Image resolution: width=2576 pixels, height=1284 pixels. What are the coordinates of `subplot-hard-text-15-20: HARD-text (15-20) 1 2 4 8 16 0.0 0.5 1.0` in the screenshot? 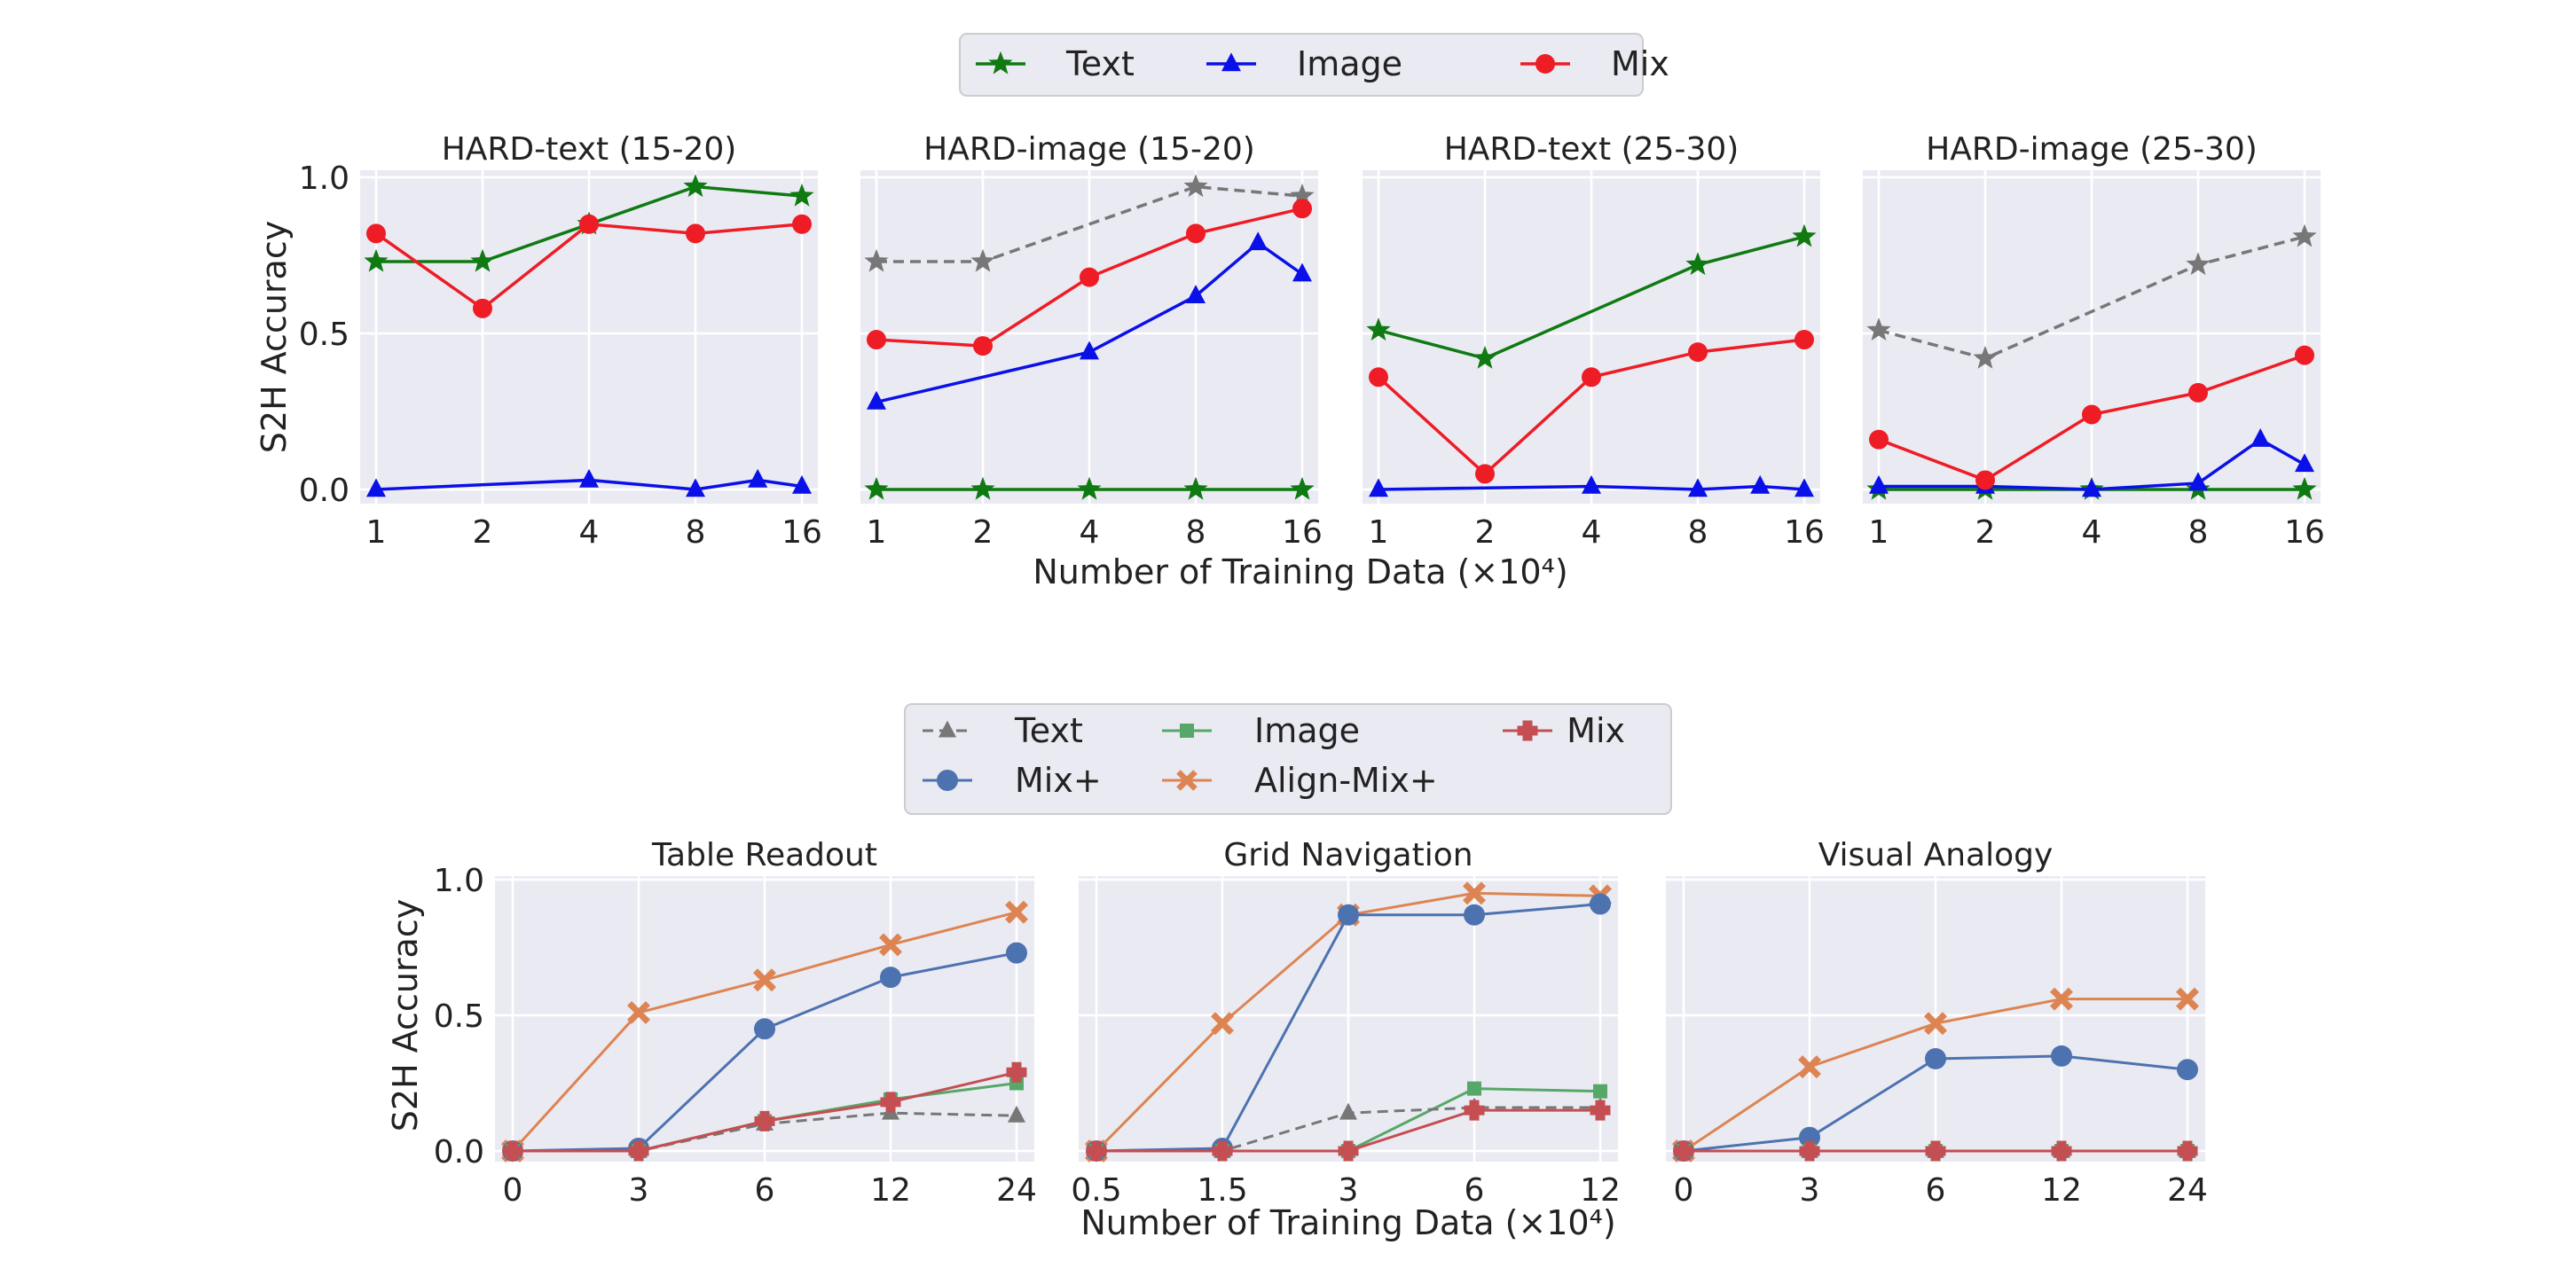 It's located at (560, 341).